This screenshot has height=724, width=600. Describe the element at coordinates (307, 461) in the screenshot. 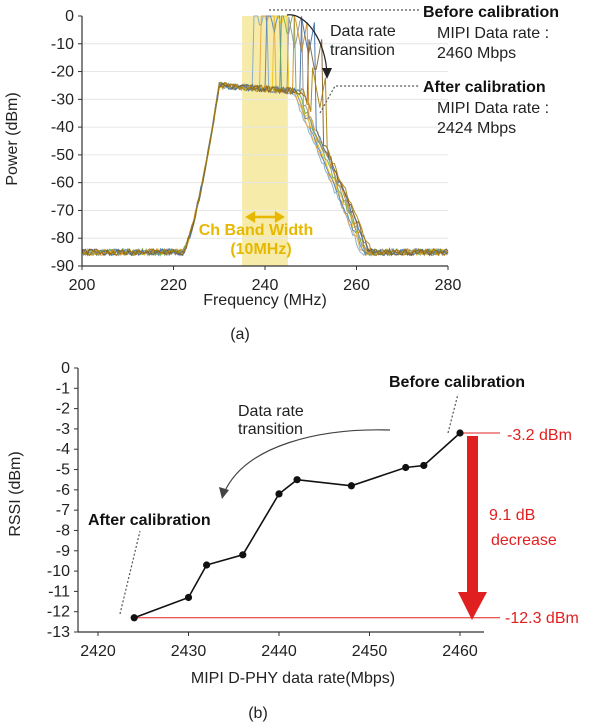

I see `transition-arrow-b` at that location.